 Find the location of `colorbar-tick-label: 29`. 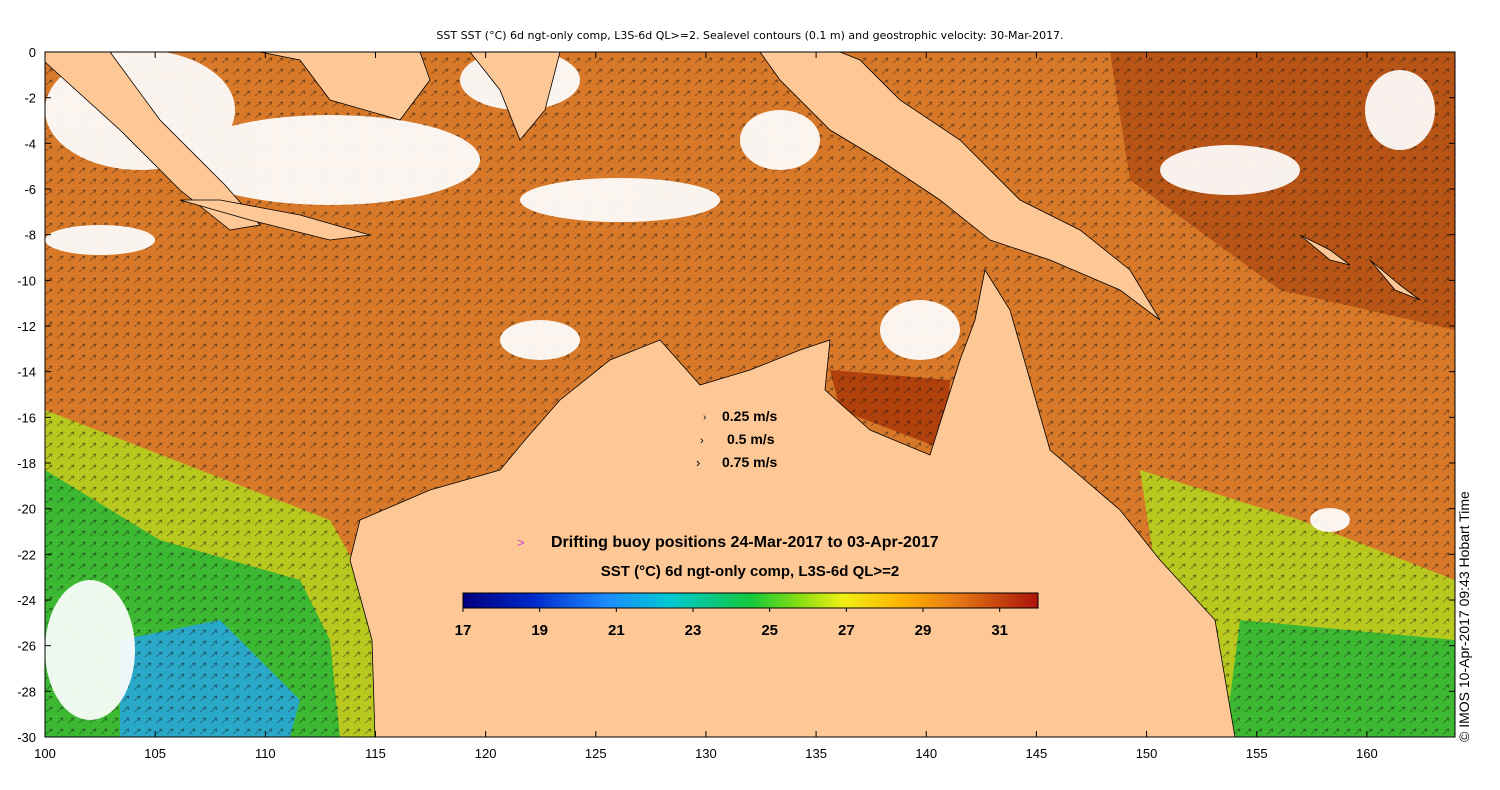

colorbar-tick-label: 29 is located at coordinates (923, 630).